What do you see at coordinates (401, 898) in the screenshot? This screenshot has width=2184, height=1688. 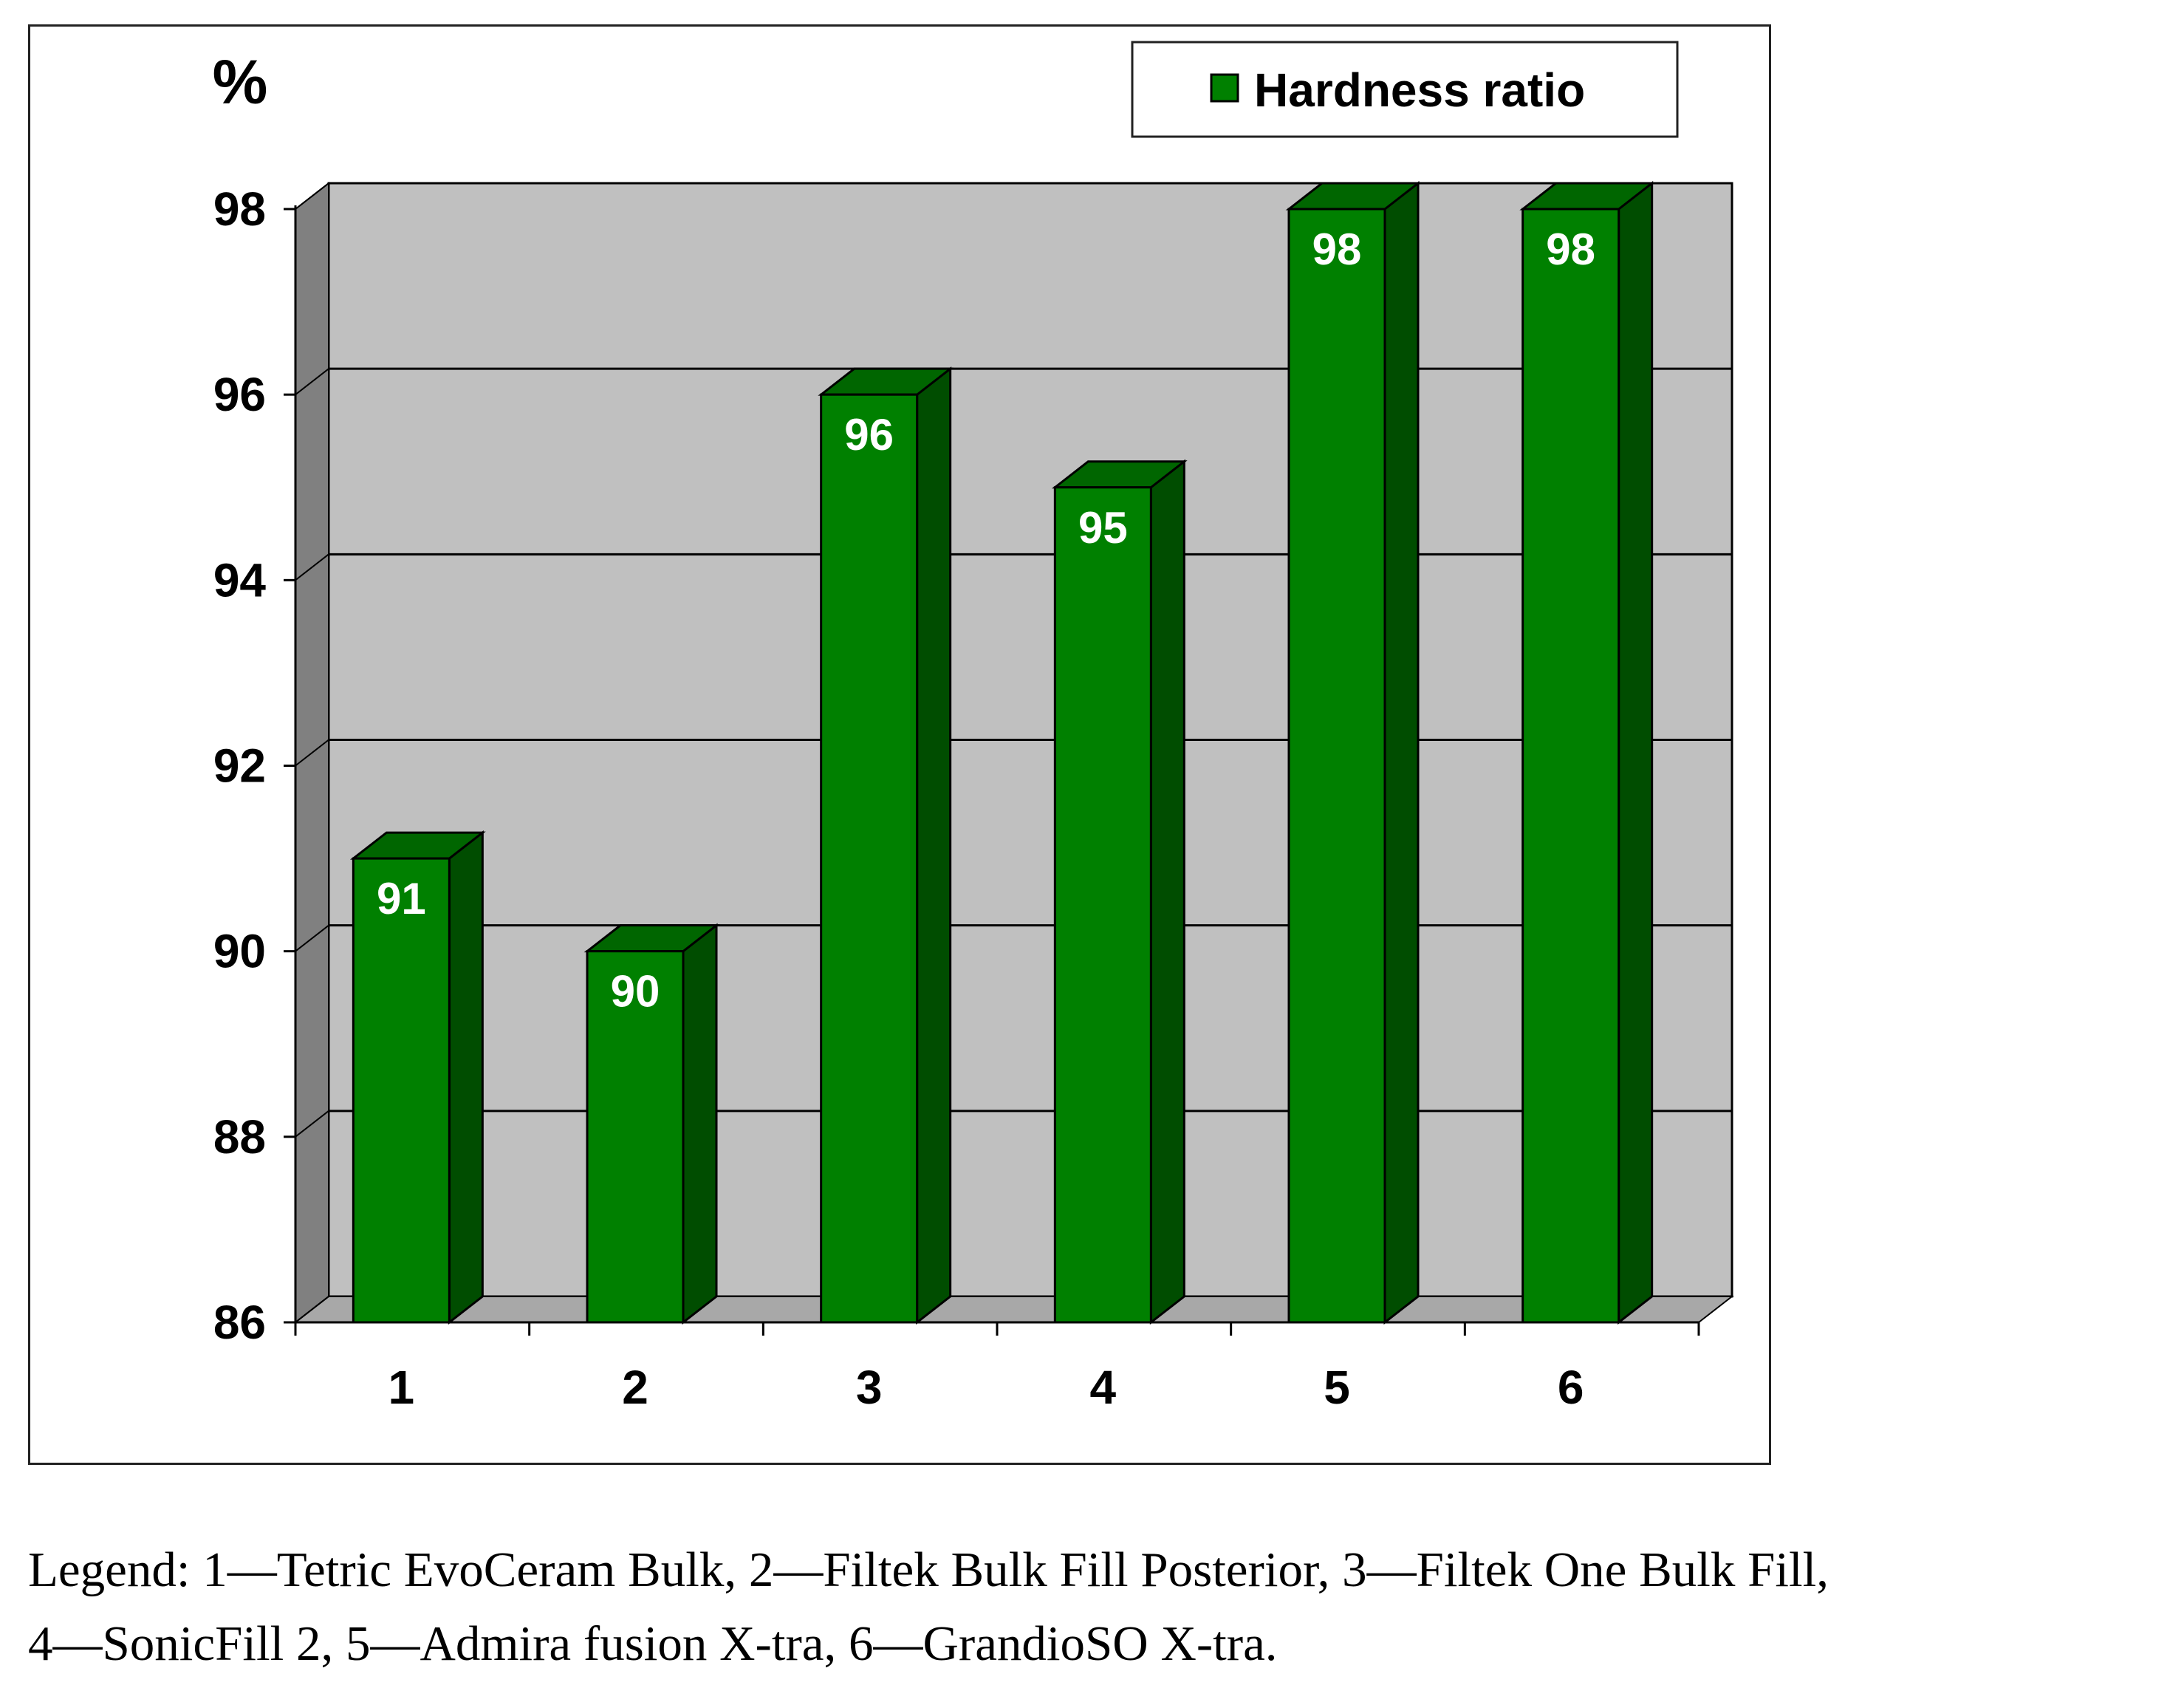 I see `data-label: 91` at bounding box center [401, 898].